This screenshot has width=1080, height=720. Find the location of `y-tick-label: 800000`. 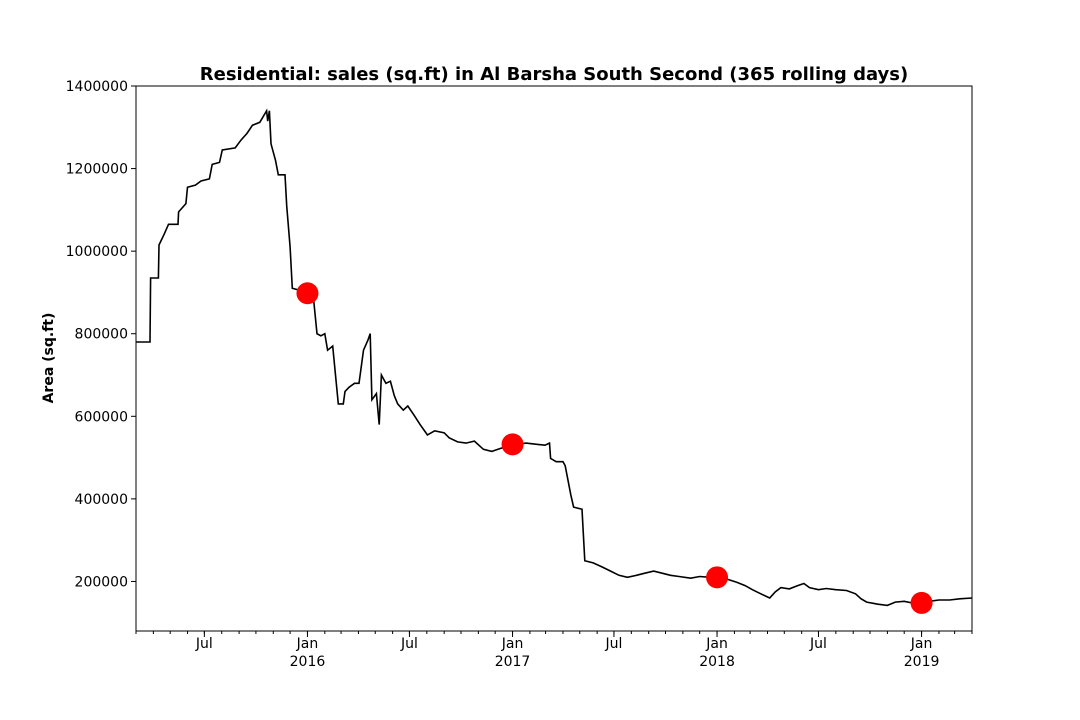

y-tick-label: 800000 is located at coordinates (101, 335).